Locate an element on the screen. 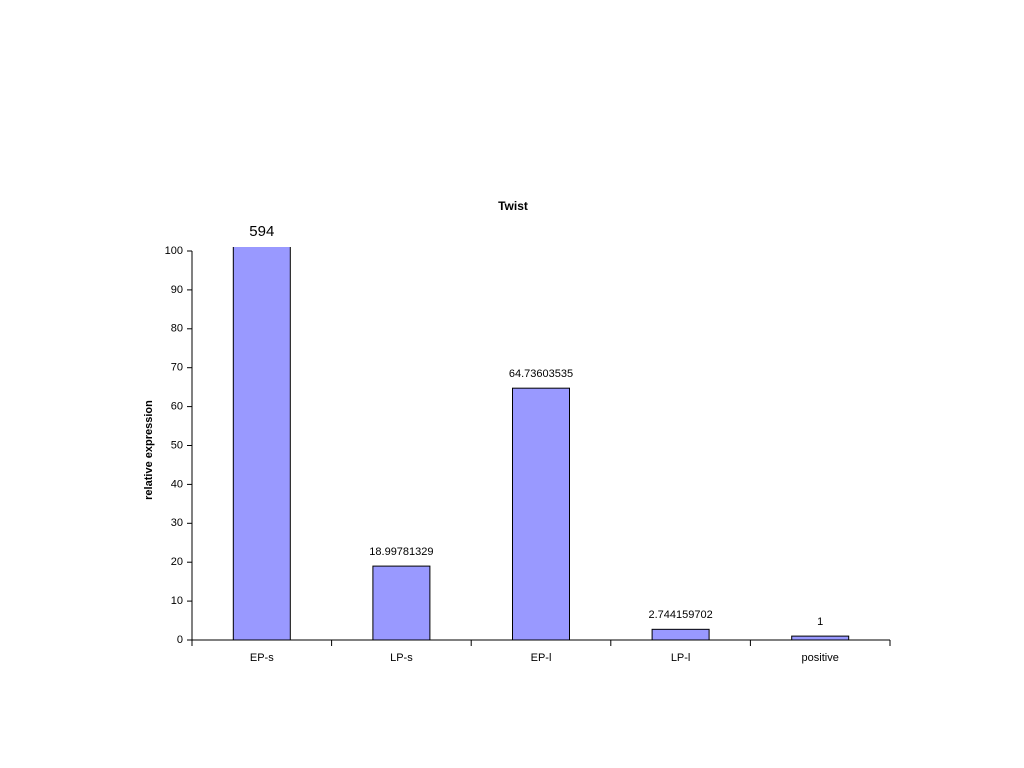  chart-title: Twist is located at coordinates (513, 206).